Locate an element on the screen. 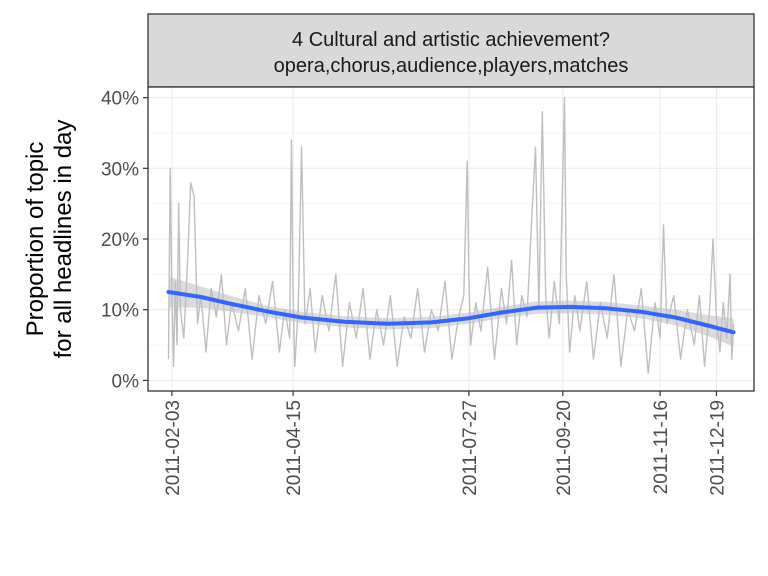 The height and width of the screenshot is (576, 768). y-tick-label: 10% is located at coordinates (120, 311).